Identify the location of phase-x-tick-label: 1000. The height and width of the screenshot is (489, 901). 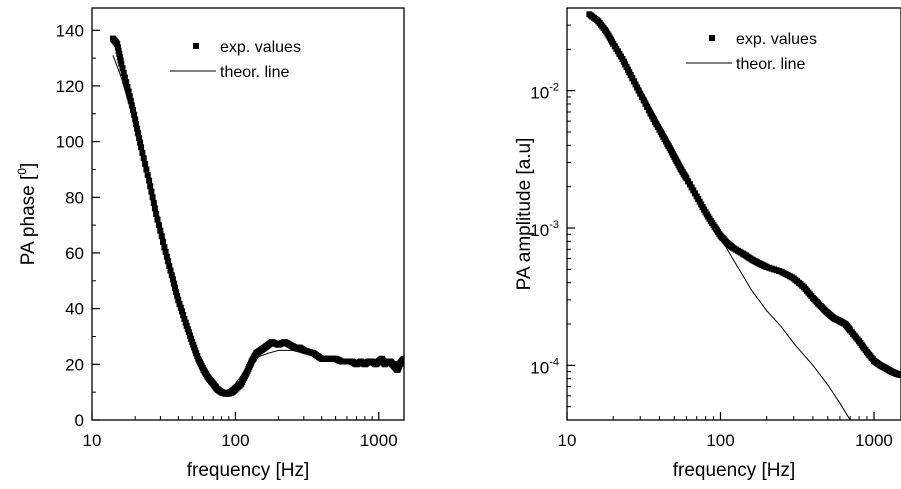
(379, 440).